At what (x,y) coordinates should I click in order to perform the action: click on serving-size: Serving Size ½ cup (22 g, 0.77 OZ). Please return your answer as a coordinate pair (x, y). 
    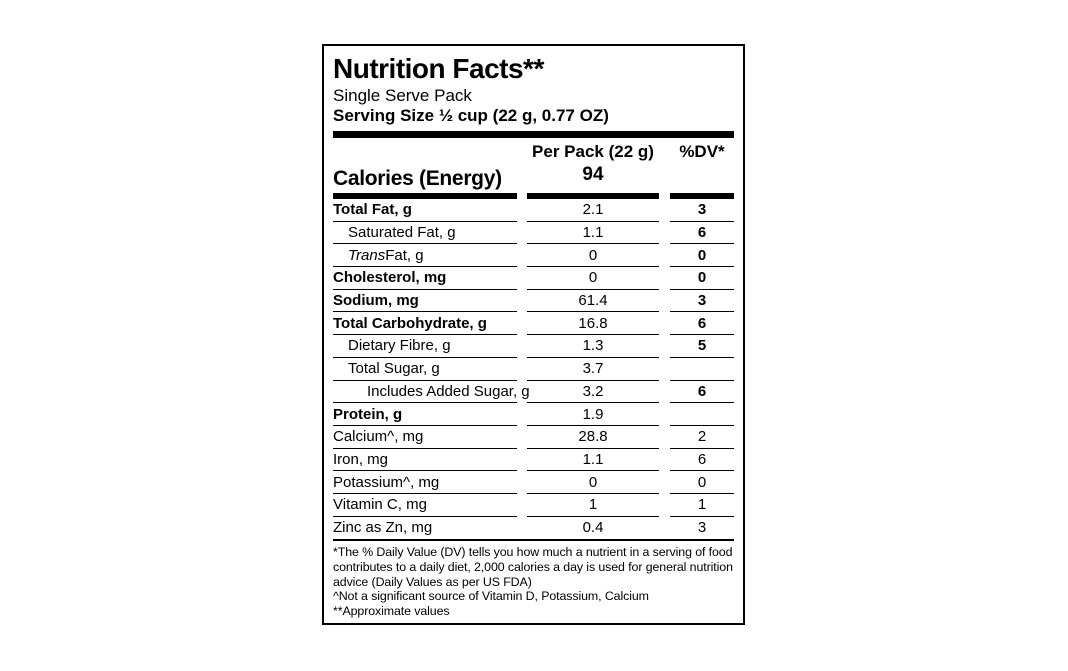
    Looking at the image, I should click on (471, 115).